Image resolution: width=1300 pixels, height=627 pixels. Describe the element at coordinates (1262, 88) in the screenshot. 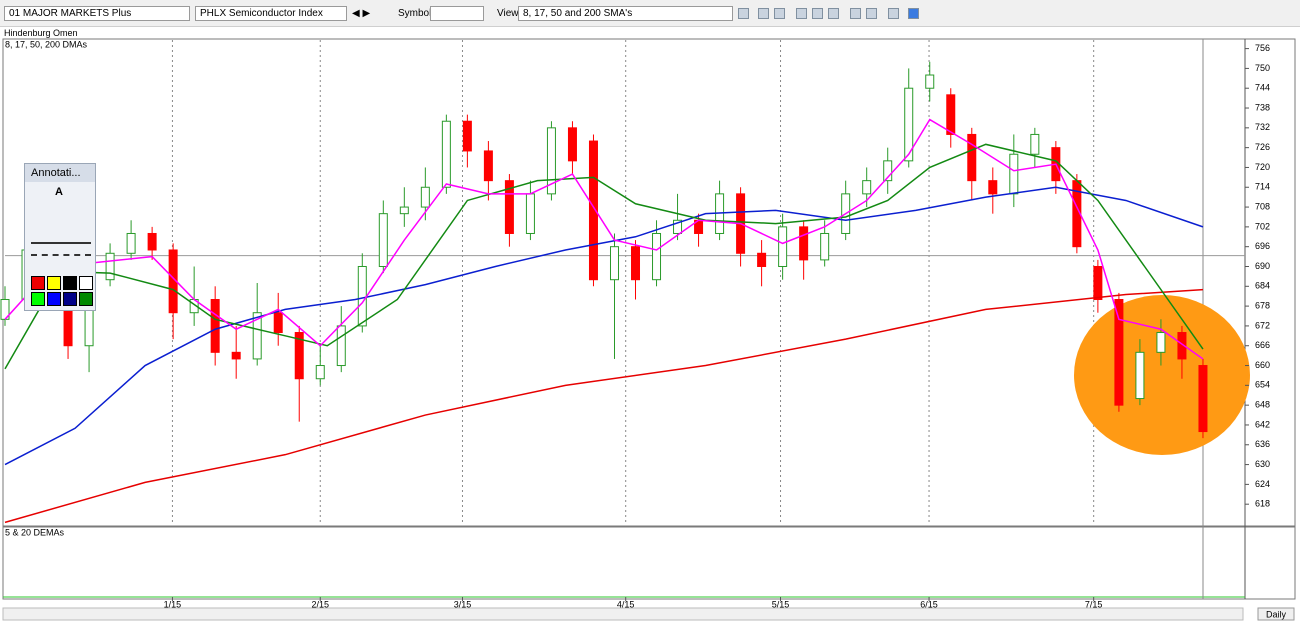

I see `y-tick-label: 744` at that location.